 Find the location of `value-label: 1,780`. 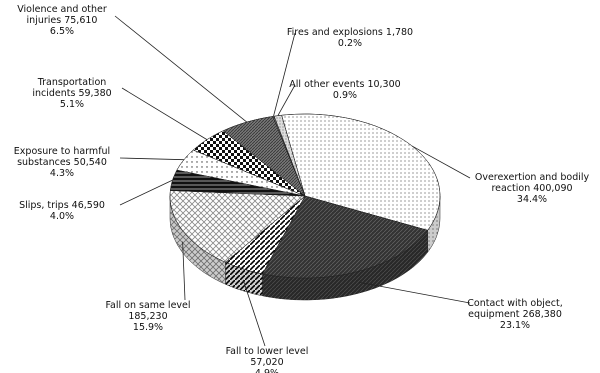

value-label: 1,780 is located at coordinates (399, 32).